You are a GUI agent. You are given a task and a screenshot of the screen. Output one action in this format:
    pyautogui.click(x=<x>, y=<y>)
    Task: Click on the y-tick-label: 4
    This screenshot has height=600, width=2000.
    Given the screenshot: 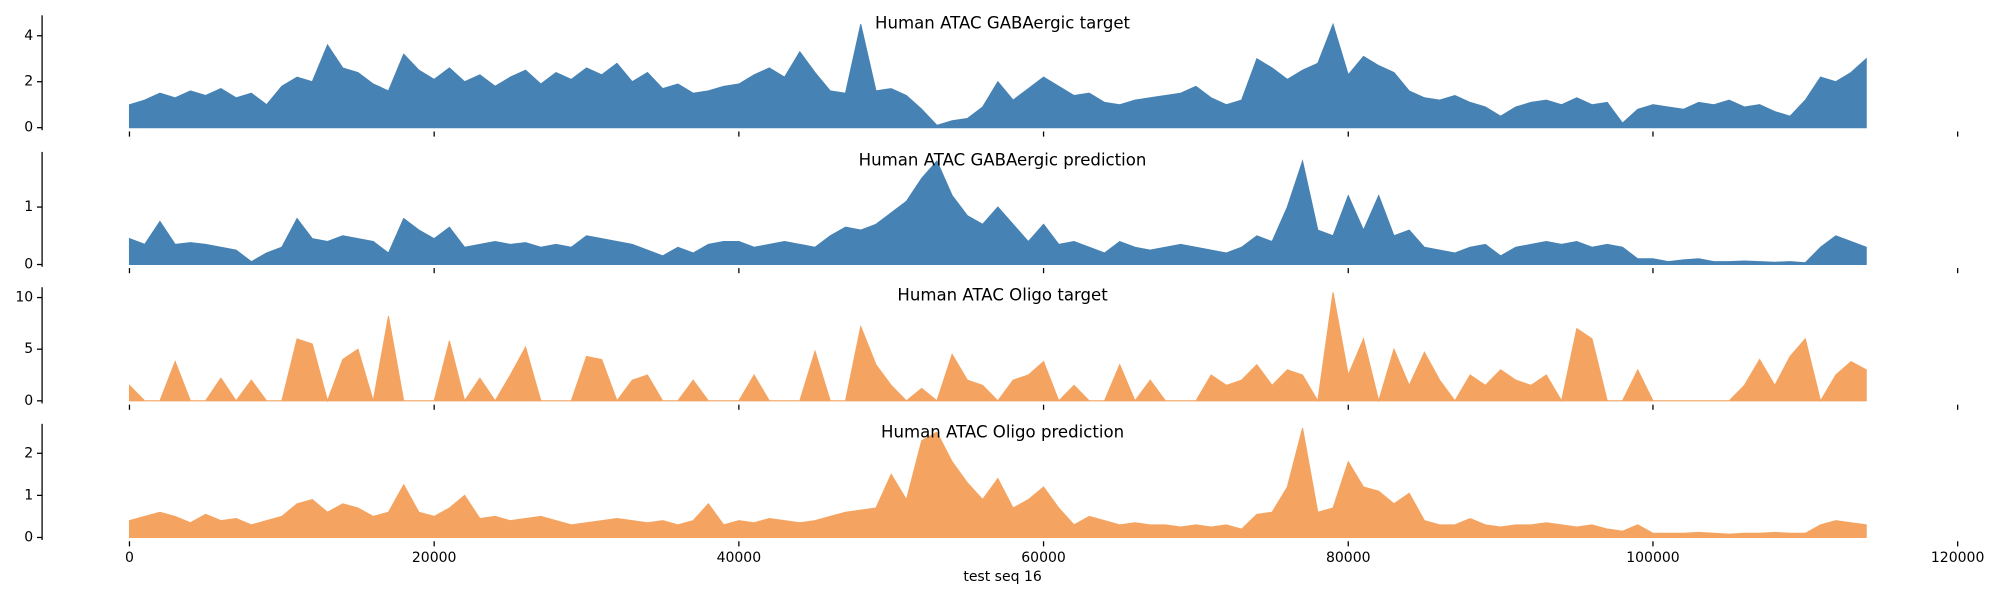 What is the action you would take?
    pyautogui.click(x=28, y=36)
    